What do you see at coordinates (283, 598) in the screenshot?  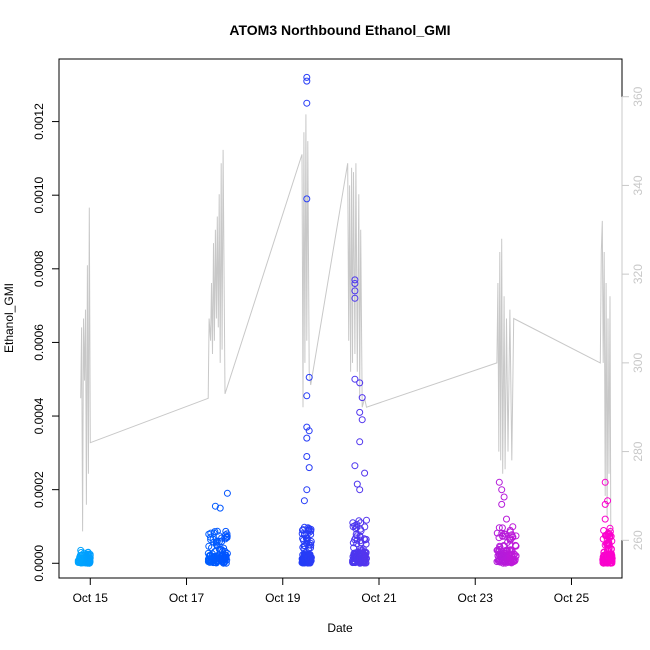 I see `x-tick-label: Oct 19` at bounding box center [283, 598].